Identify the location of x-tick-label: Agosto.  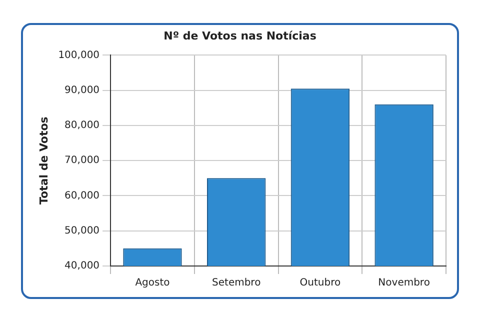
(152, 283).